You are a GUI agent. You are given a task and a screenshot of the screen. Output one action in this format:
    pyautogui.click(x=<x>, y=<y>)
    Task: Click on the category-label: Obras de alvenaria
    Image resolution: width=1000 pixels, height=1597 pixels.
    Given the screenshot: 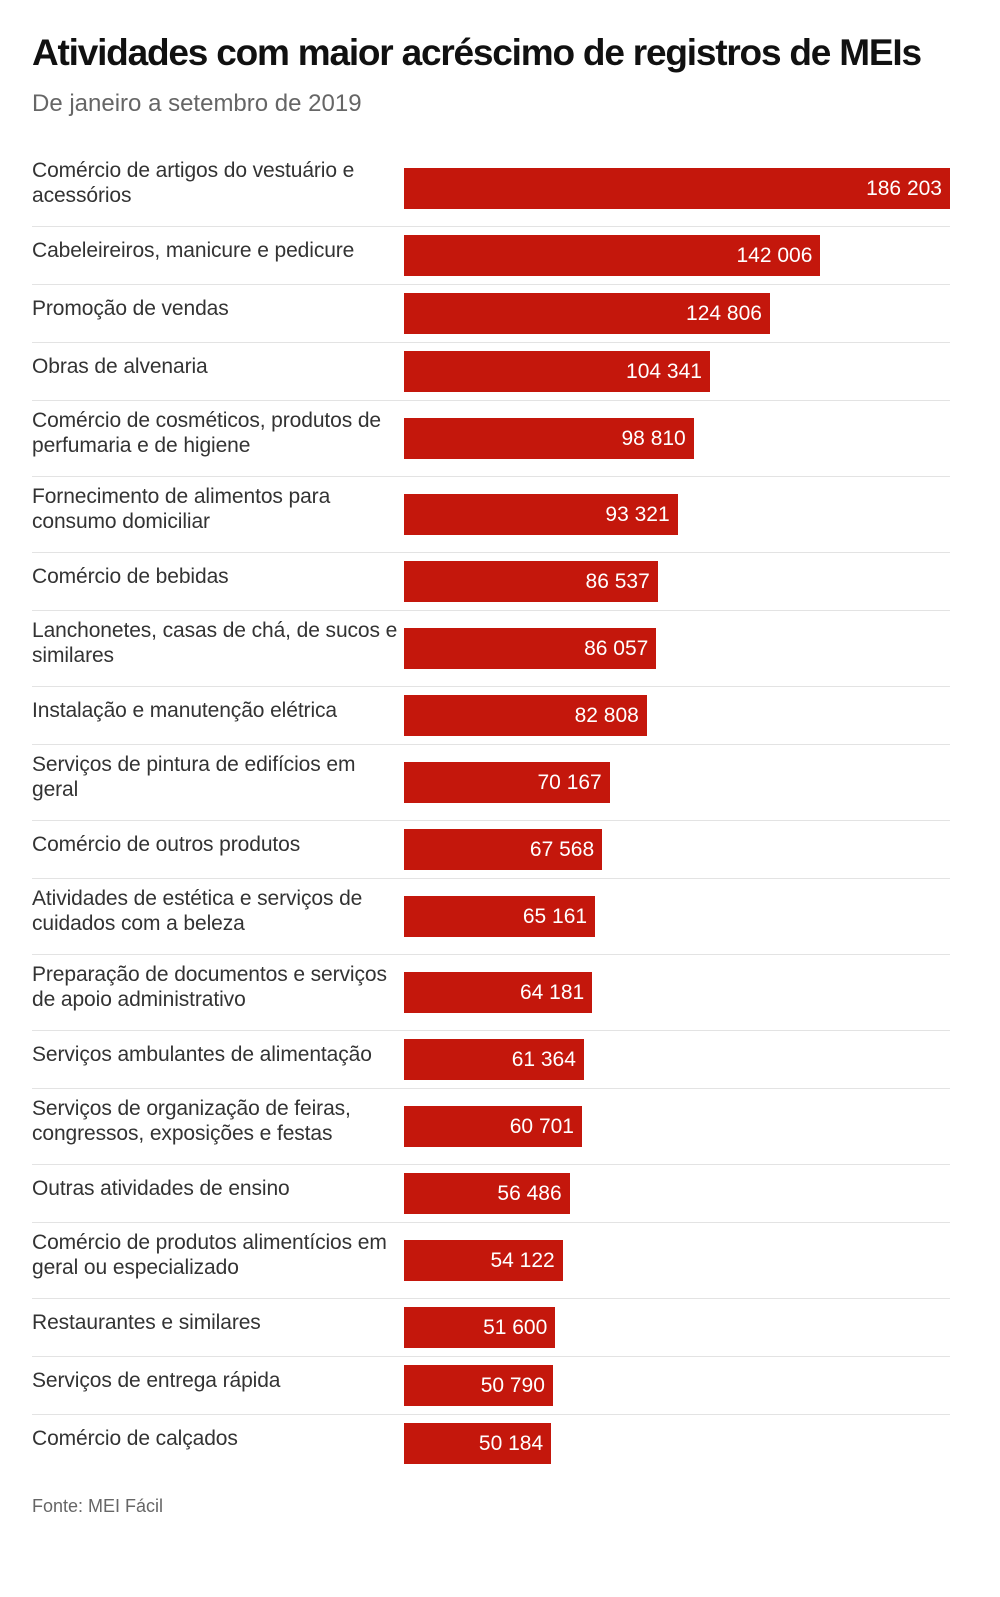 What is the action you would take?
    pyautogui.click(x=120, y=366)
    